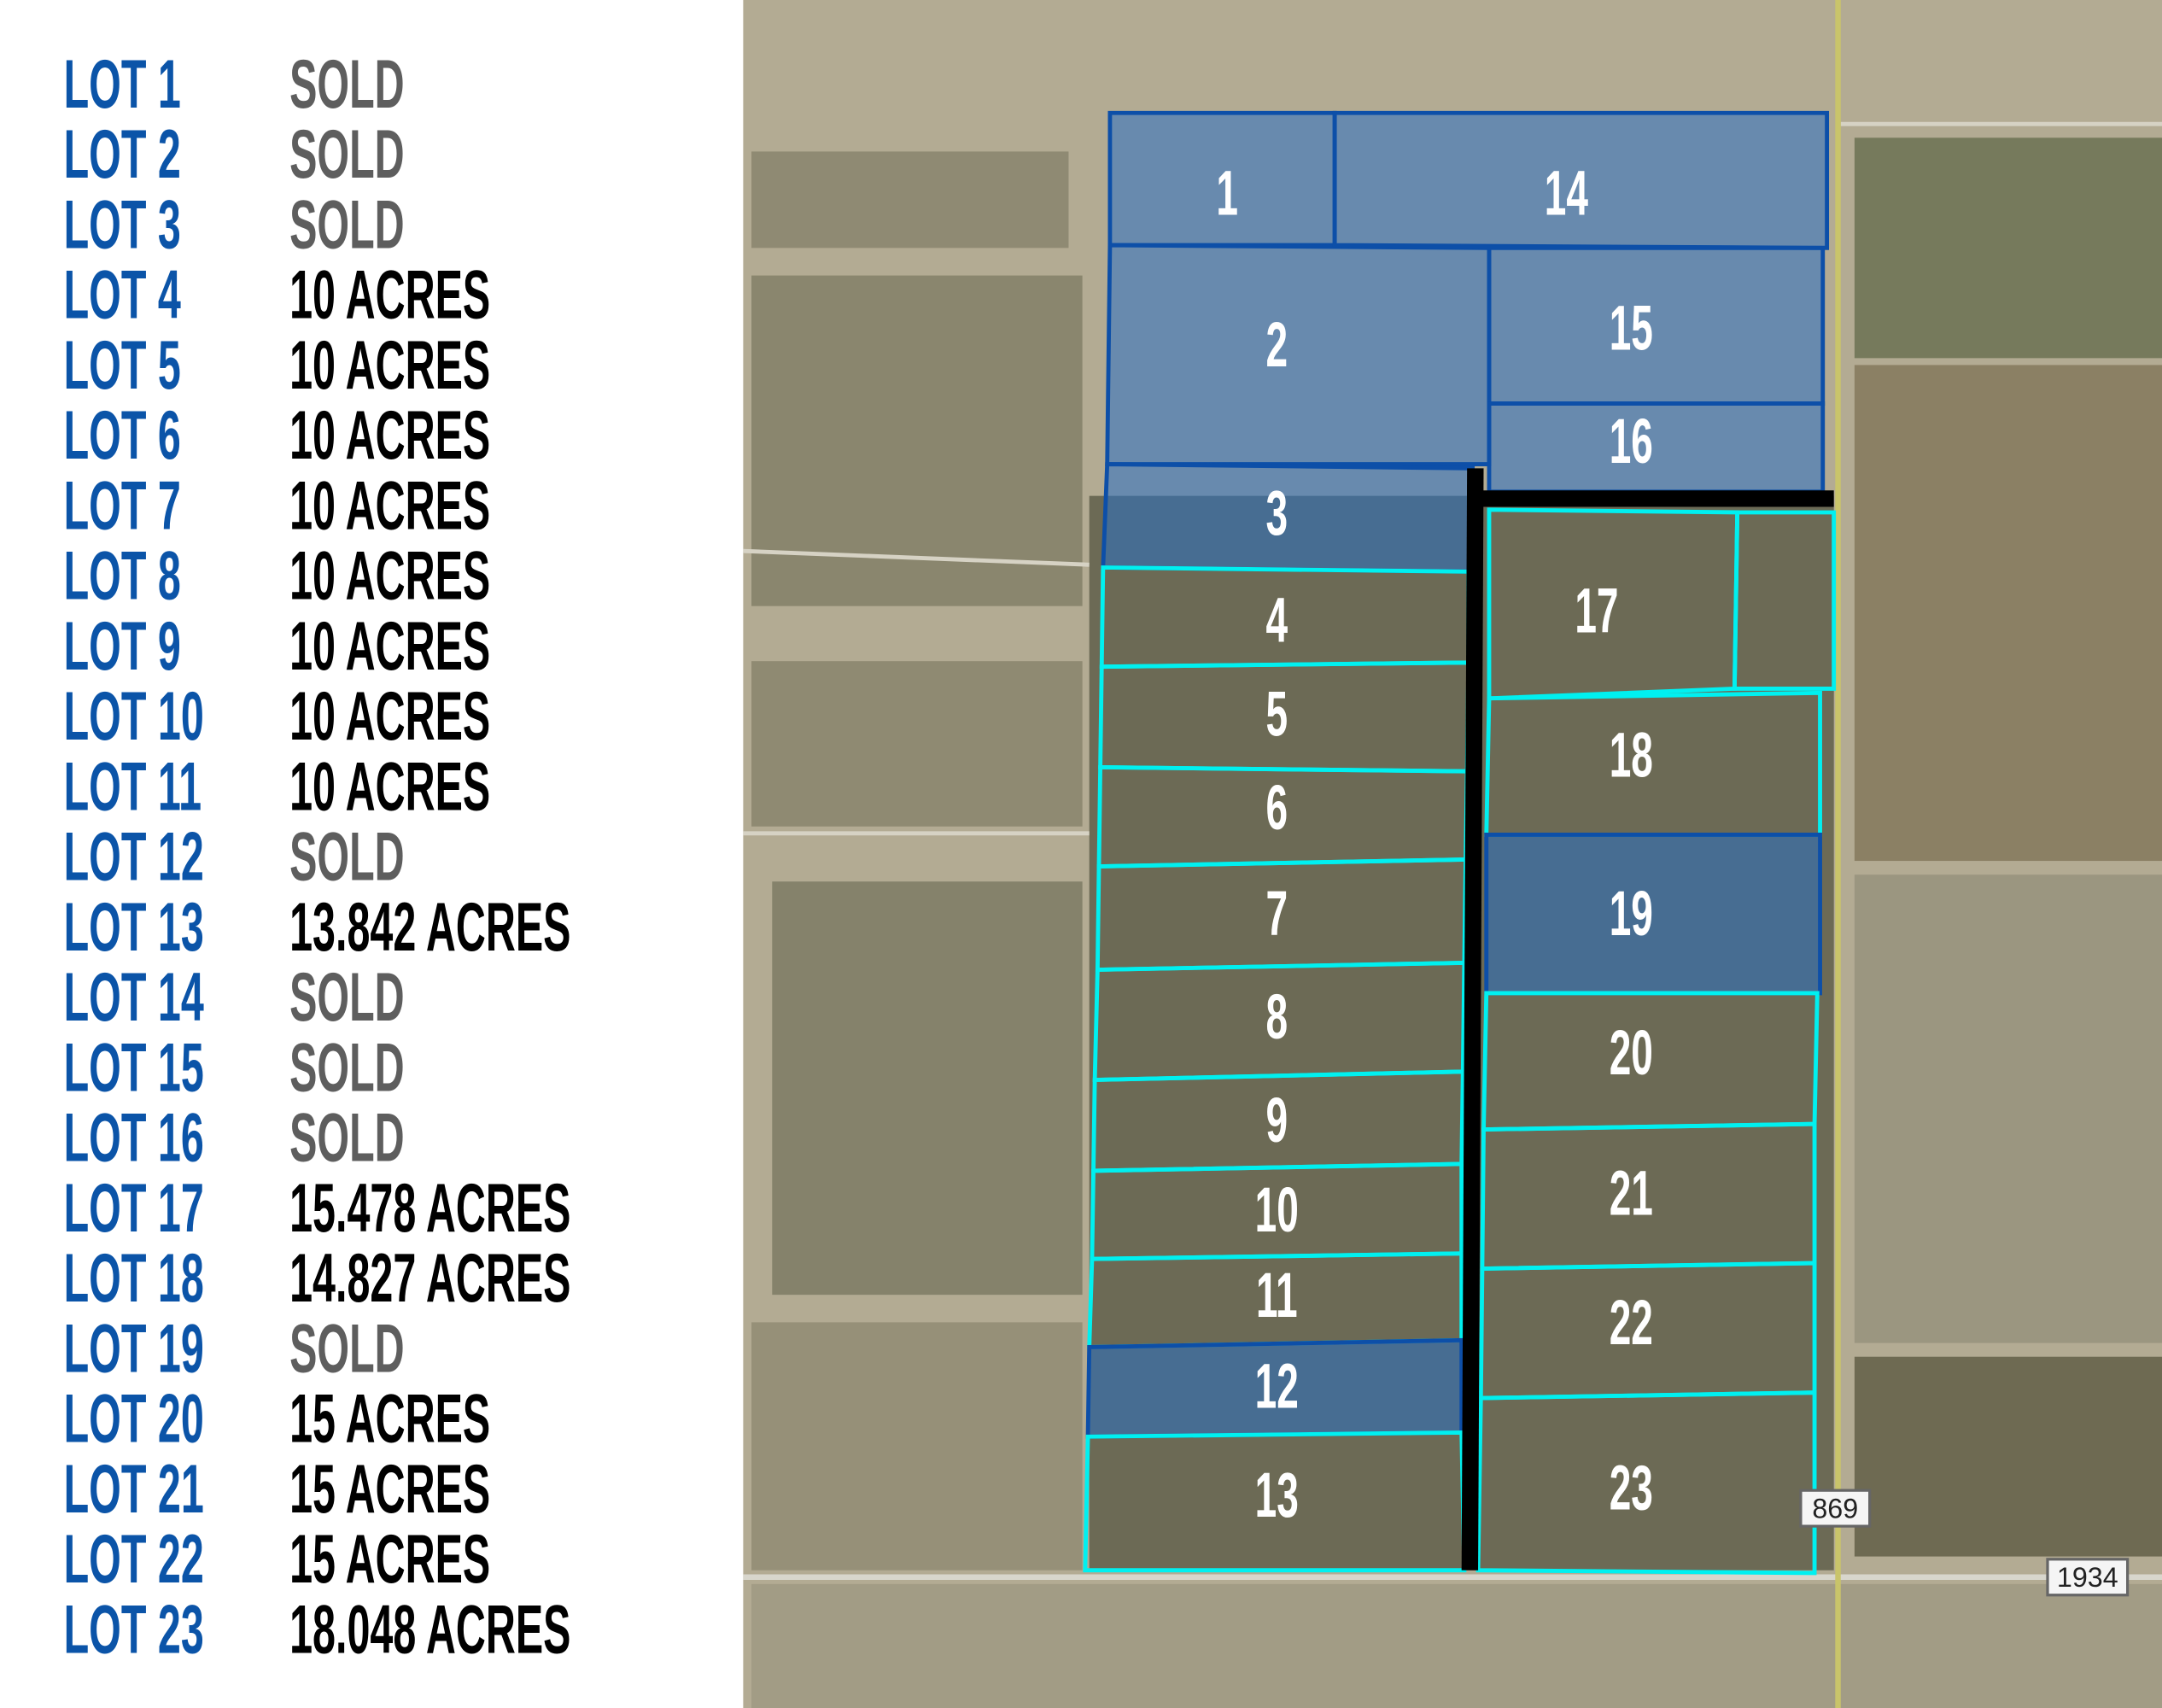  I want to click on legend-lot-status: 13.842 ACRES, so click(429, 927).